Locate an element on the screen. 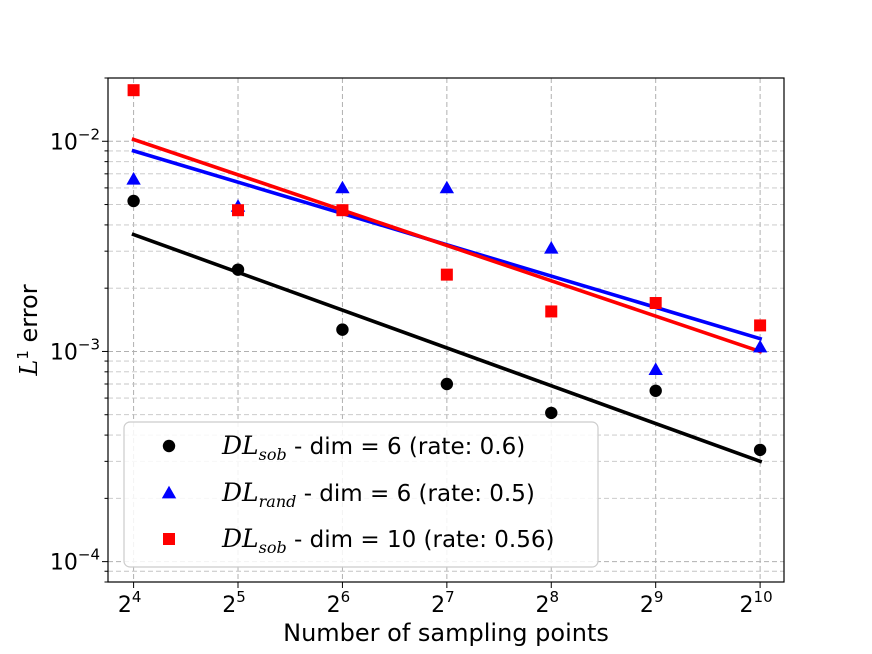  x-tick-label: 27 is located at coordinates (443, 603).